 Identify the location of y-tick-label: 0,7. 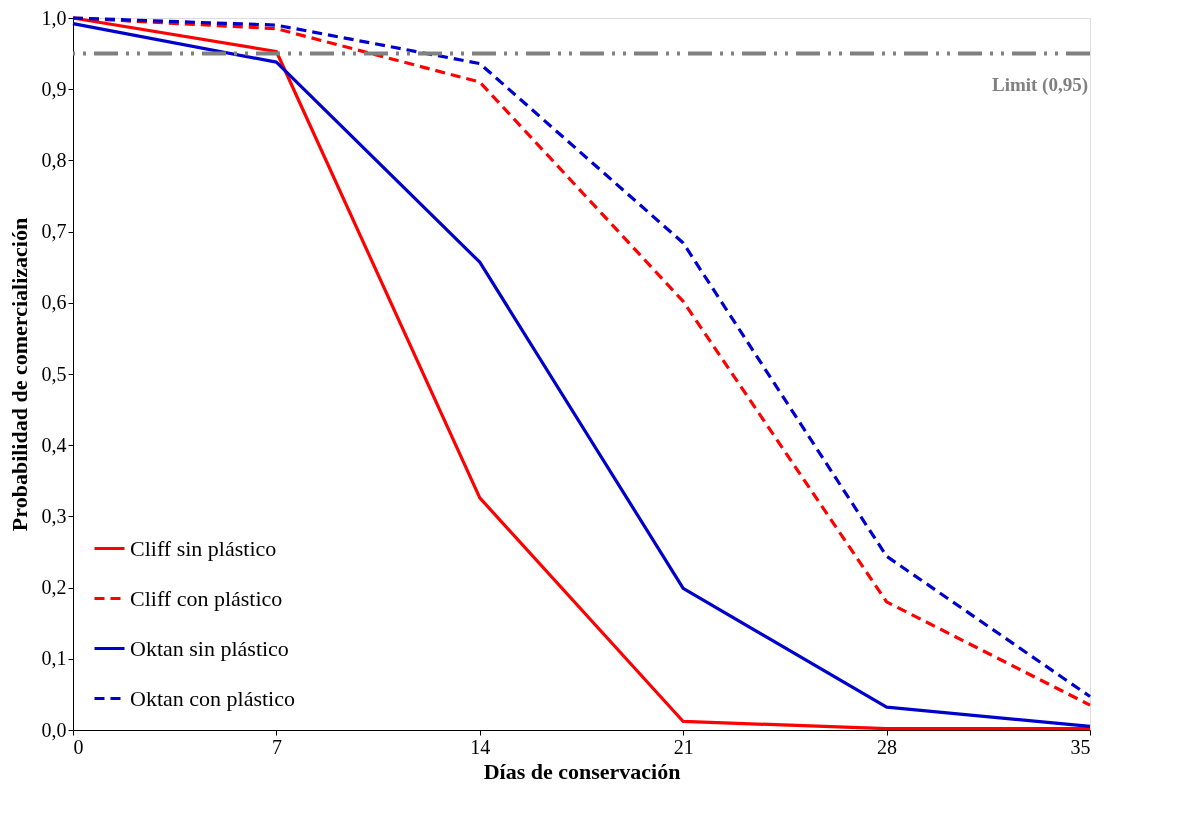
(54, 231).